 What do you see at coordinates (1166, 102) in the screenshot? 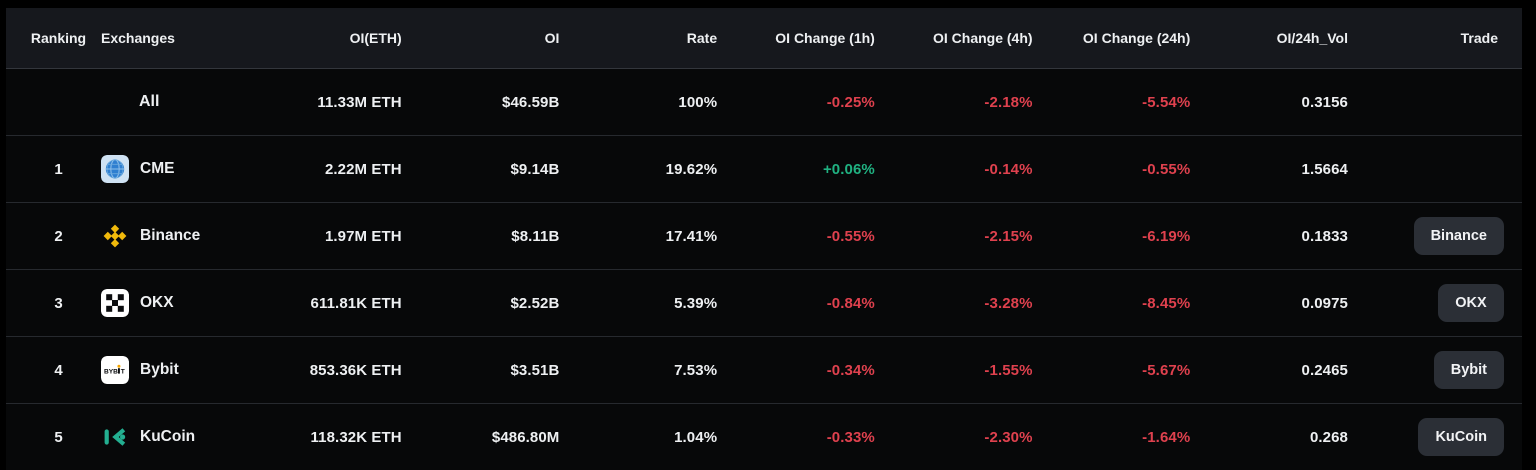
I see `oi-change-24h-cell: -5.54%` at bounding box center [1166, 102].